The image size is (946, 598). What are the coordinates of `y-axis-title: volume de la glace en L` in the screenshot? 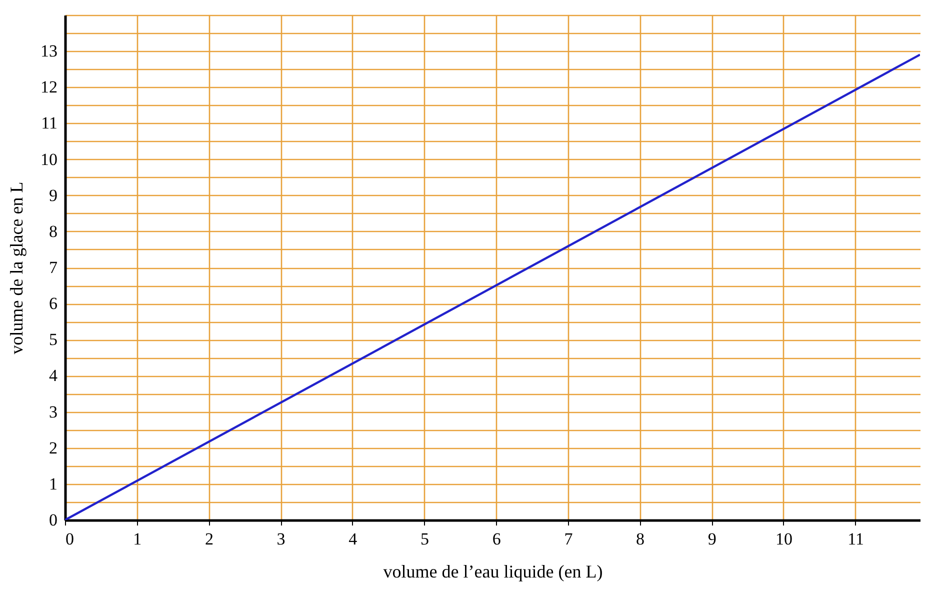 It's located at (16, 268).